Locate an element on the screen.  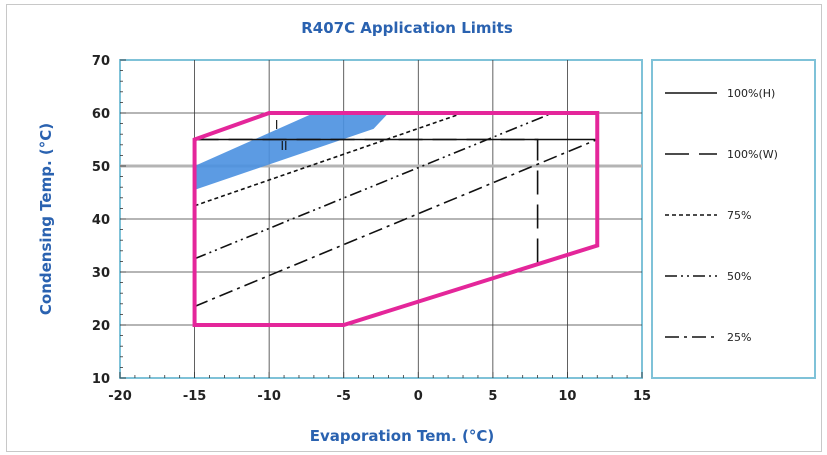
series-50- is located at coordinates (373, 186).